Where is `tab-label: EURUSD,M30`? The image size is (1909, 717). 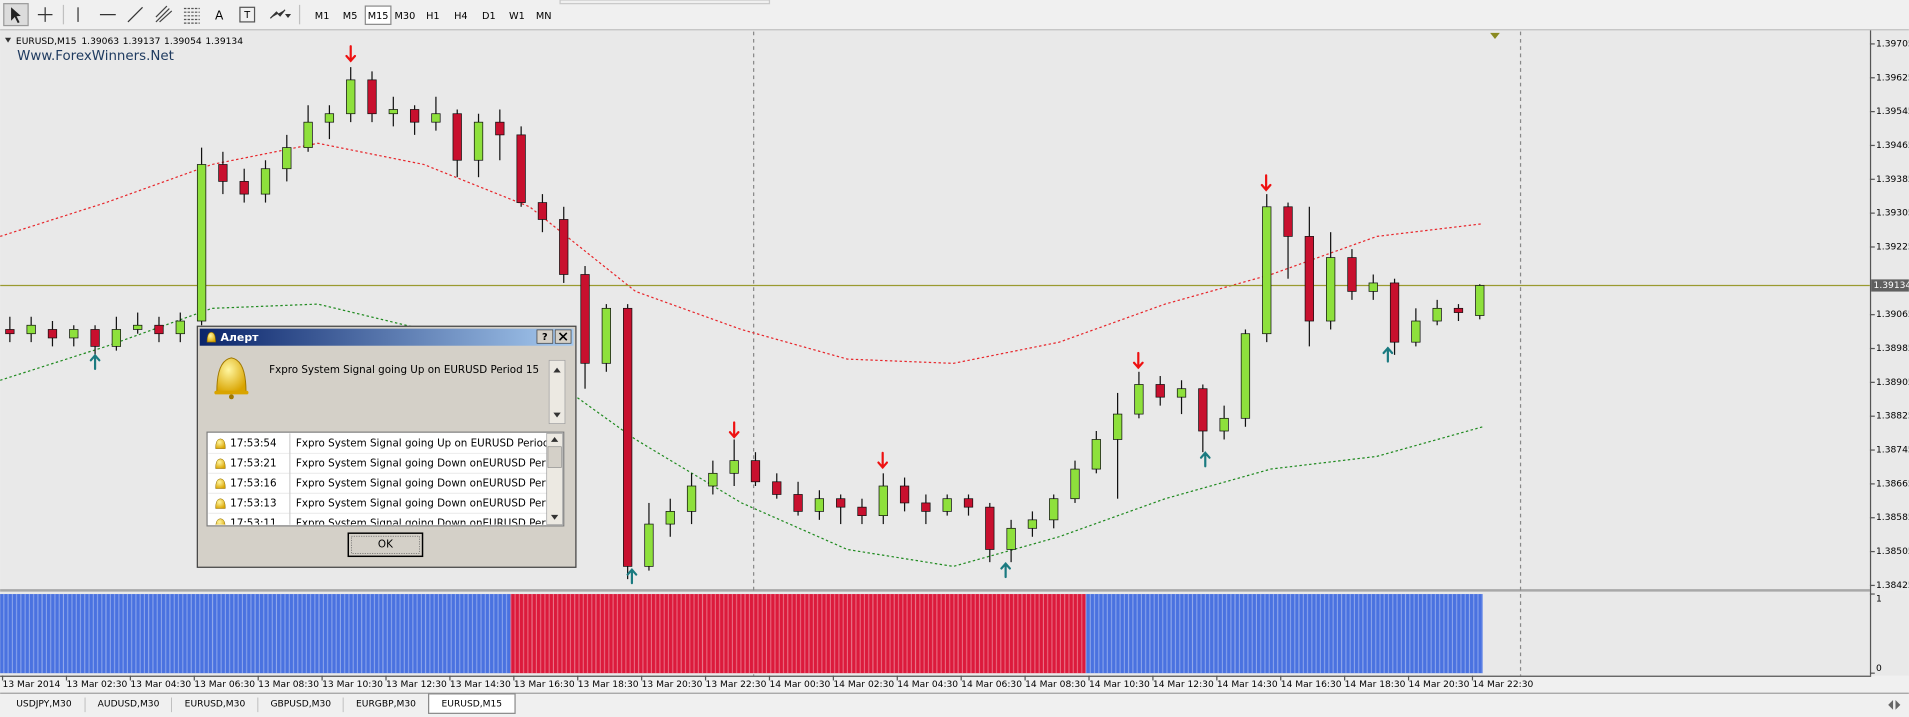 tab-label: EURUSD,M30 is located at coordinates (215, 705).